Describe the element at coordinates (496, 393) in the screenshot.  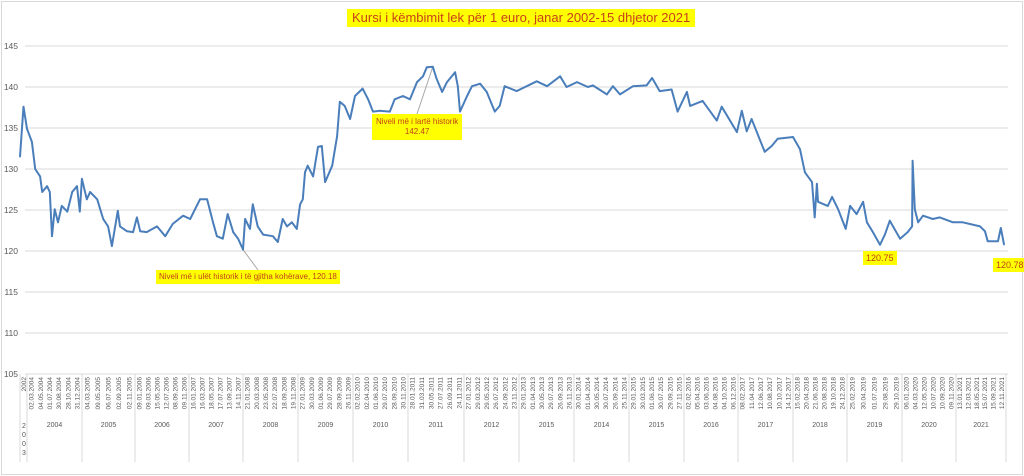
I see `x-tick-date-label: 26.07.2012` at that location.